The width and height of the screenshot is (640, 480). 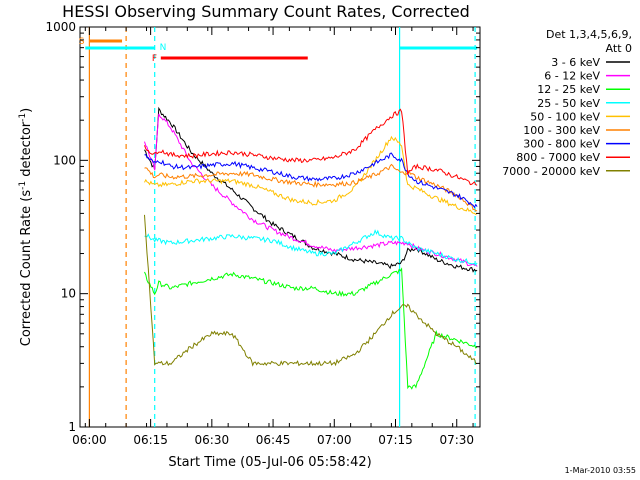 What do you see at coordinates (334, 440) in the screenshot?
I see `x-tick-label: 07:00` at bounding box center [334, 440].